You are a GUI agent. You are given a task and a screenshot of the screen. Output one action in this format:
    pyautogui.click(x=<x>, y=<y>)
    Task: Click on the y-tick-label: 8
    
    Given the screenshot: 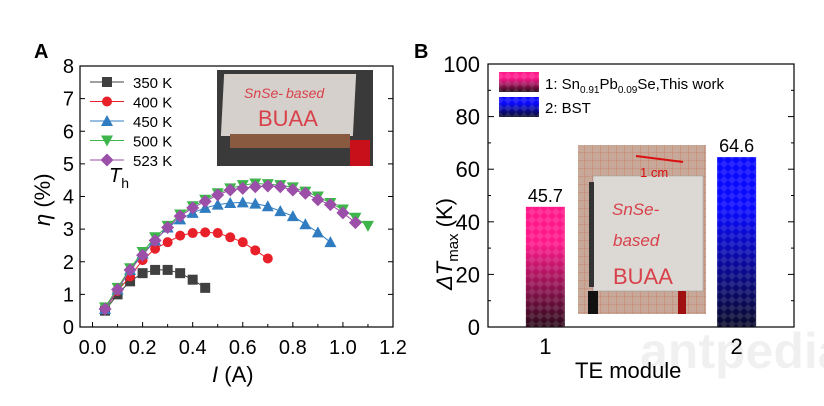 What is the action you would take?
    pyautogui.click(x=68, y=67)
    